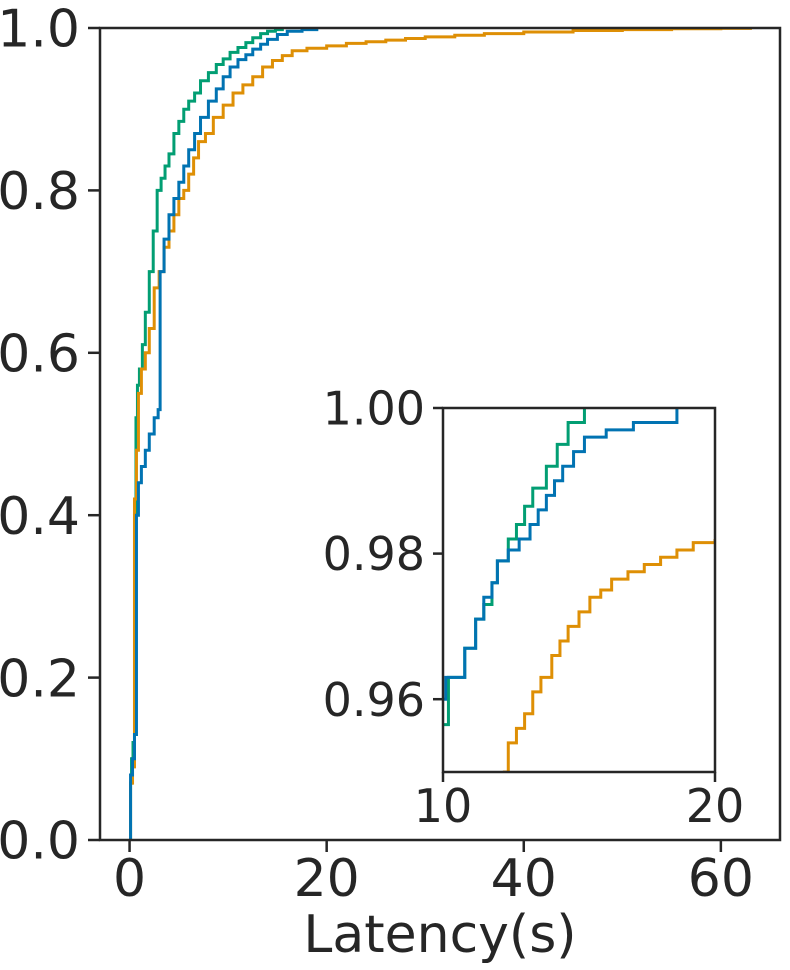 The width and height of the screenshot is (790, 970). What do you see at coordinates (40, 355) in the screenshot?
I see `main-y-tick-label: 0.6` at bounding box center [40, 355].